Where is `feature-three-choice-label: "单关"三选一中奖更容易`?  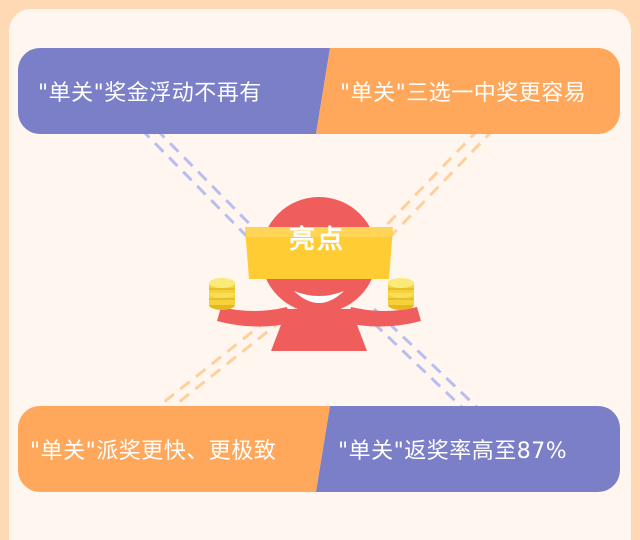
feature-three-choice-label: "单关"三选一中奖更容易 is located at coordinates (463, 93).